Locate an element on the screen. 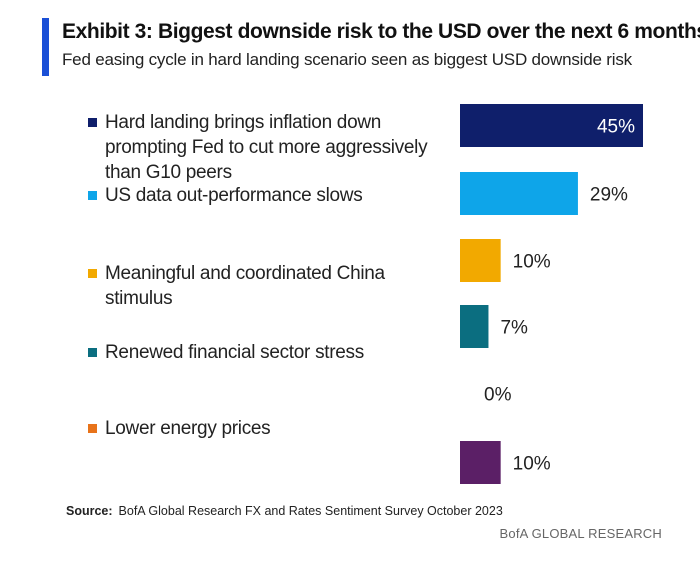 The width and height of the screenshot is (700, 571). legend-item-energy-prices: Lower energy prices is located at coordinates (268, 428).